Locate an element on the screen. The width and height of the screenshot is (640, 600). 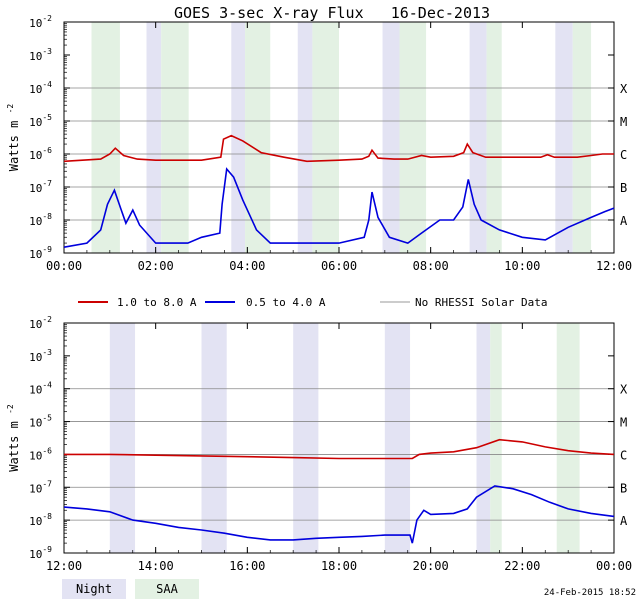
x-tick-label: 22:00 is located at coordinates (522, 566).